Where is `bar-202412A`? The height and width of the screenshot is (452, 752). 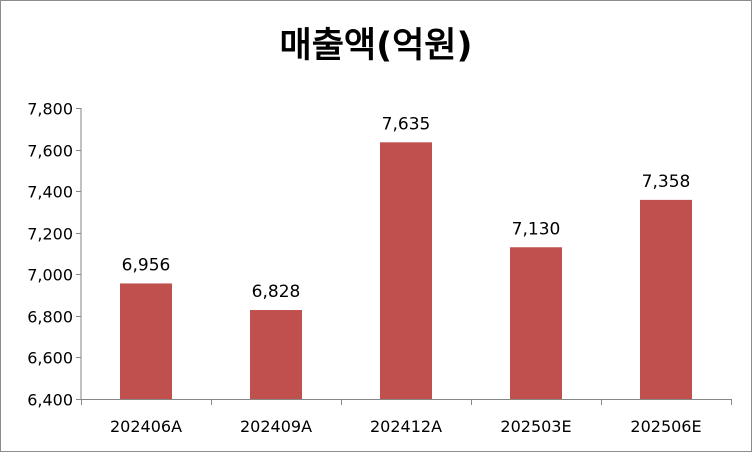 bar-202412A is located at coordinates (406, 270).